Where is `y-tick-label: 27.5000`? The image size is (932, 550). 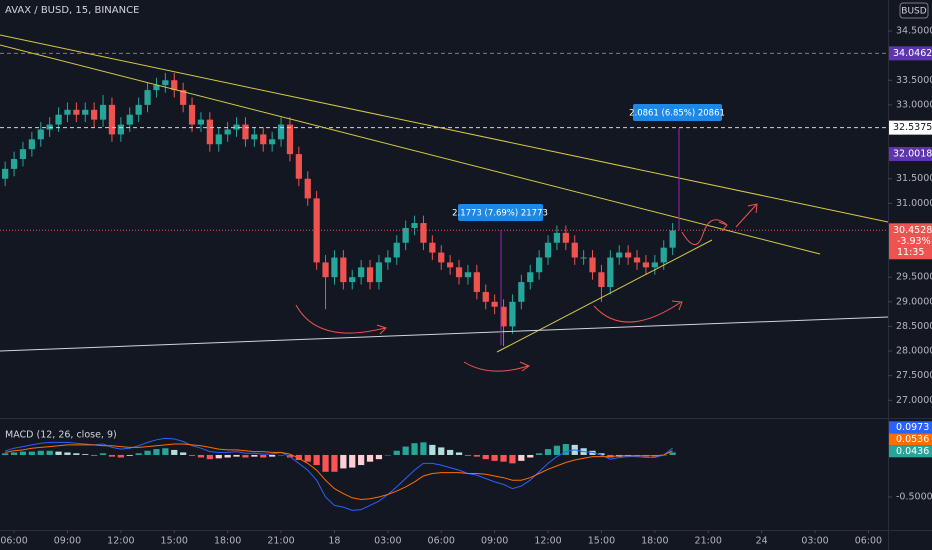 y-tick-label: 27.5000 is located at coordinates (914, 375).